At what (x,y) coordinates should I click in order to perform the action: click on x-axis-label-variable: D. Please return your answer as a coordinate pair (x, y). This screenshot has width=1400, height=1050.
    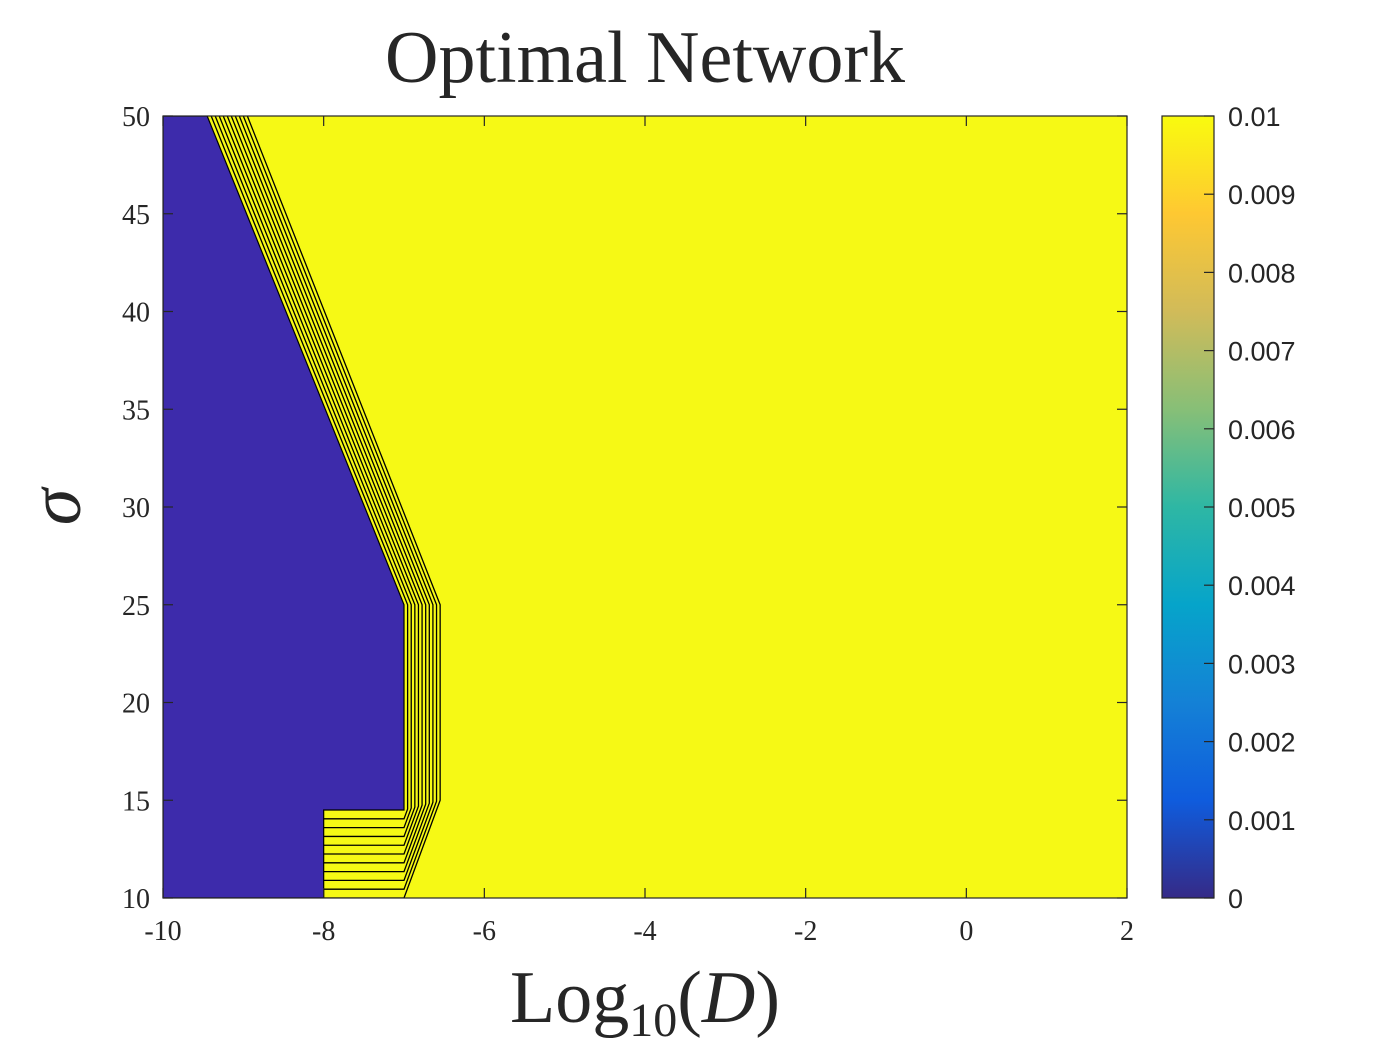
    Looking at the image, I should click on (728, 998).